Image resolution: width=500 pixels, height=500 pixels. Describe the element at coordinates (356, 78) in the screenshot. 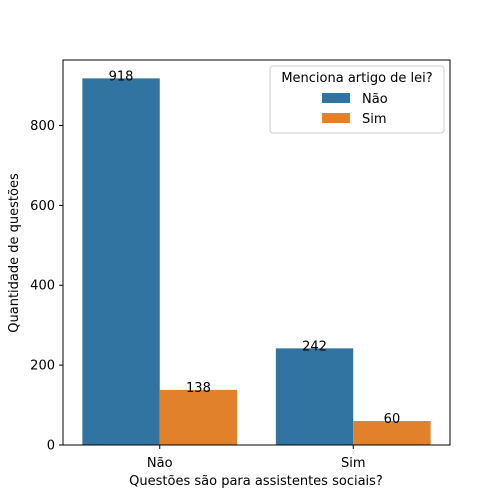

I see `legend-title: Menciona artigo de lei?` at that location.